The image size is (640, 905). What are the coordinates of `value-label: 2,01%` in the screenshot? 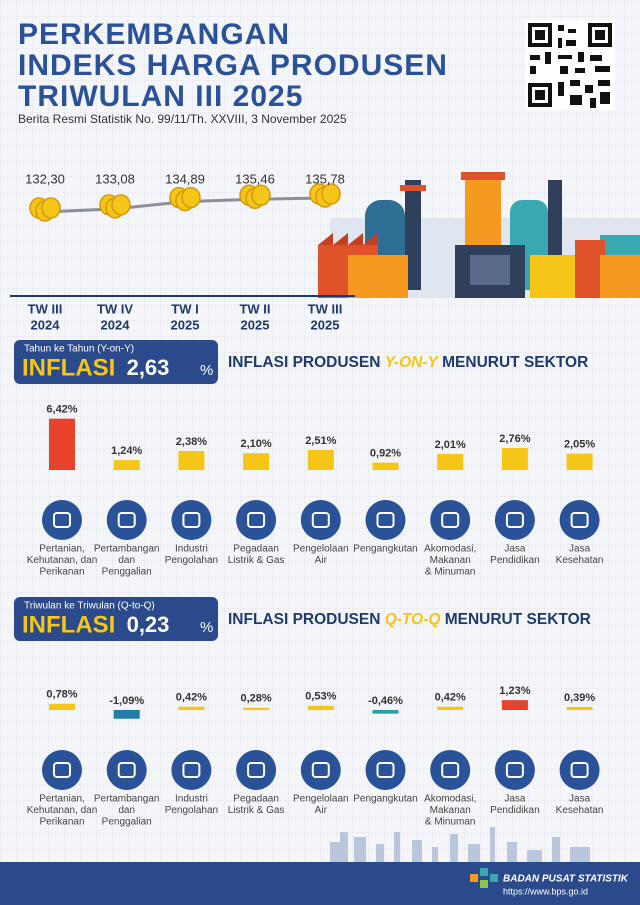 It's located at (450, 445).